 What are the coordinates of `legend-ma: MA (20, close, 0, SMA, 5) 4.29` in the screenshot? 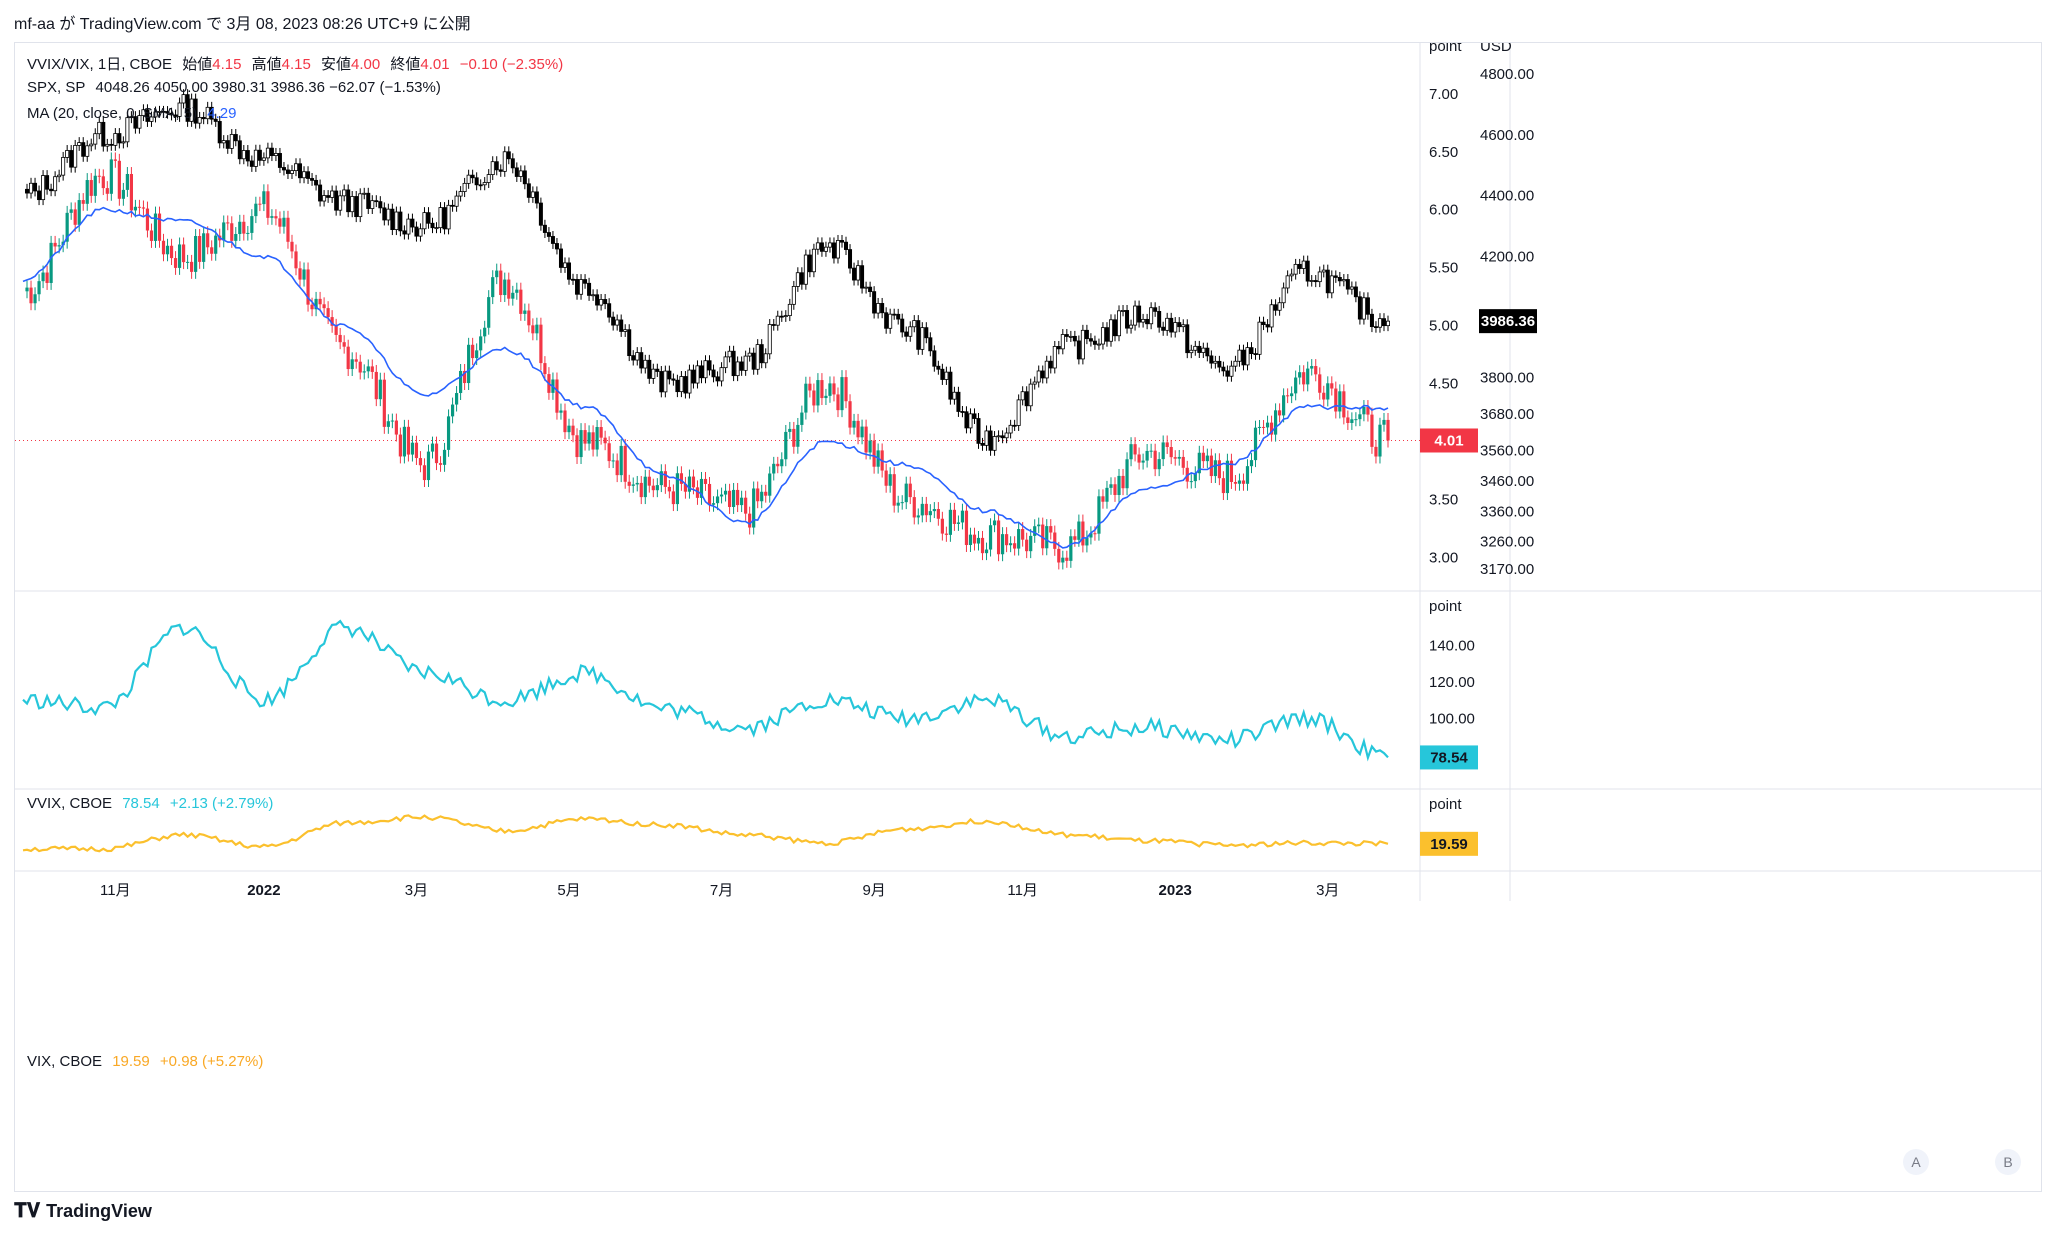 It's located at (134, 113).